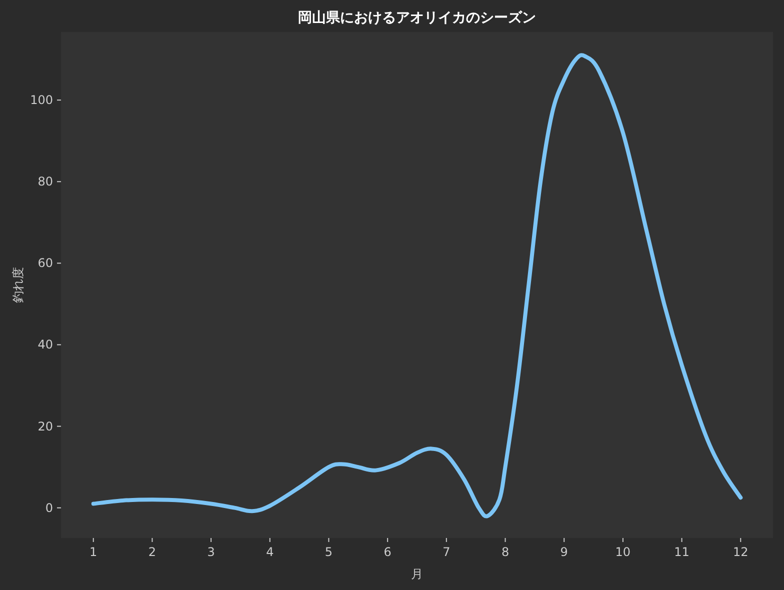 Image resolution: width=784 pixels, height=590 pixels. Describe the element at coordinates (45, 263) in the screenshot. I see `y-tick-label: 60` at that location.